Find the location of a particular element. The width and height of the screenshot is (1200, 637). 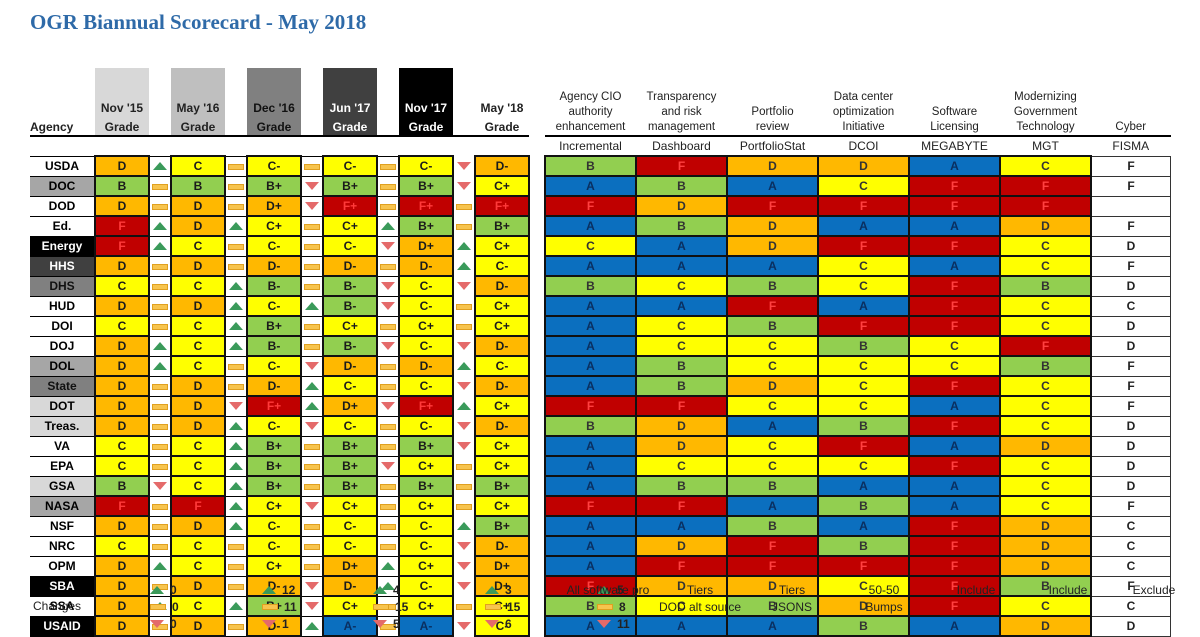

changes-summary: 0 0 0 is located at coordinates (164, 606).